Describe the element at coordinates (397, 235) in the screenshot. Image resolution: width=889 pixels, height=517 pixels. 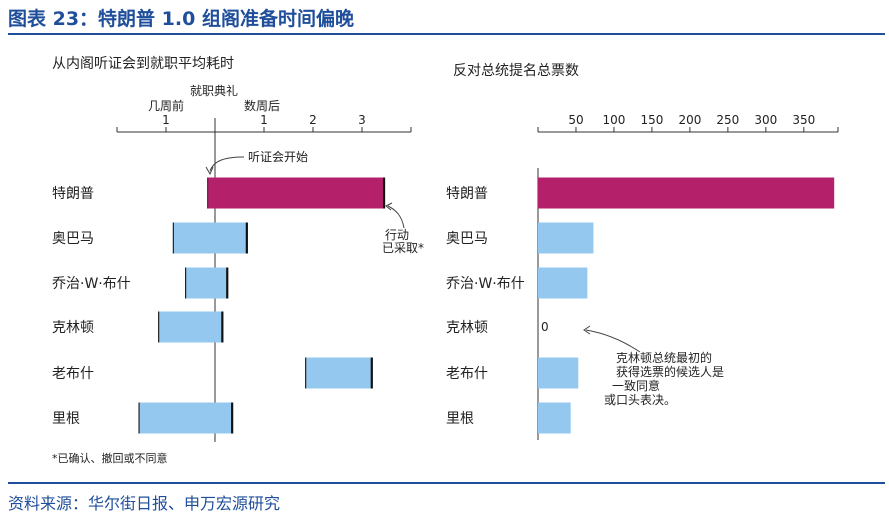
I see `action-label-line1: 行动` at that location.